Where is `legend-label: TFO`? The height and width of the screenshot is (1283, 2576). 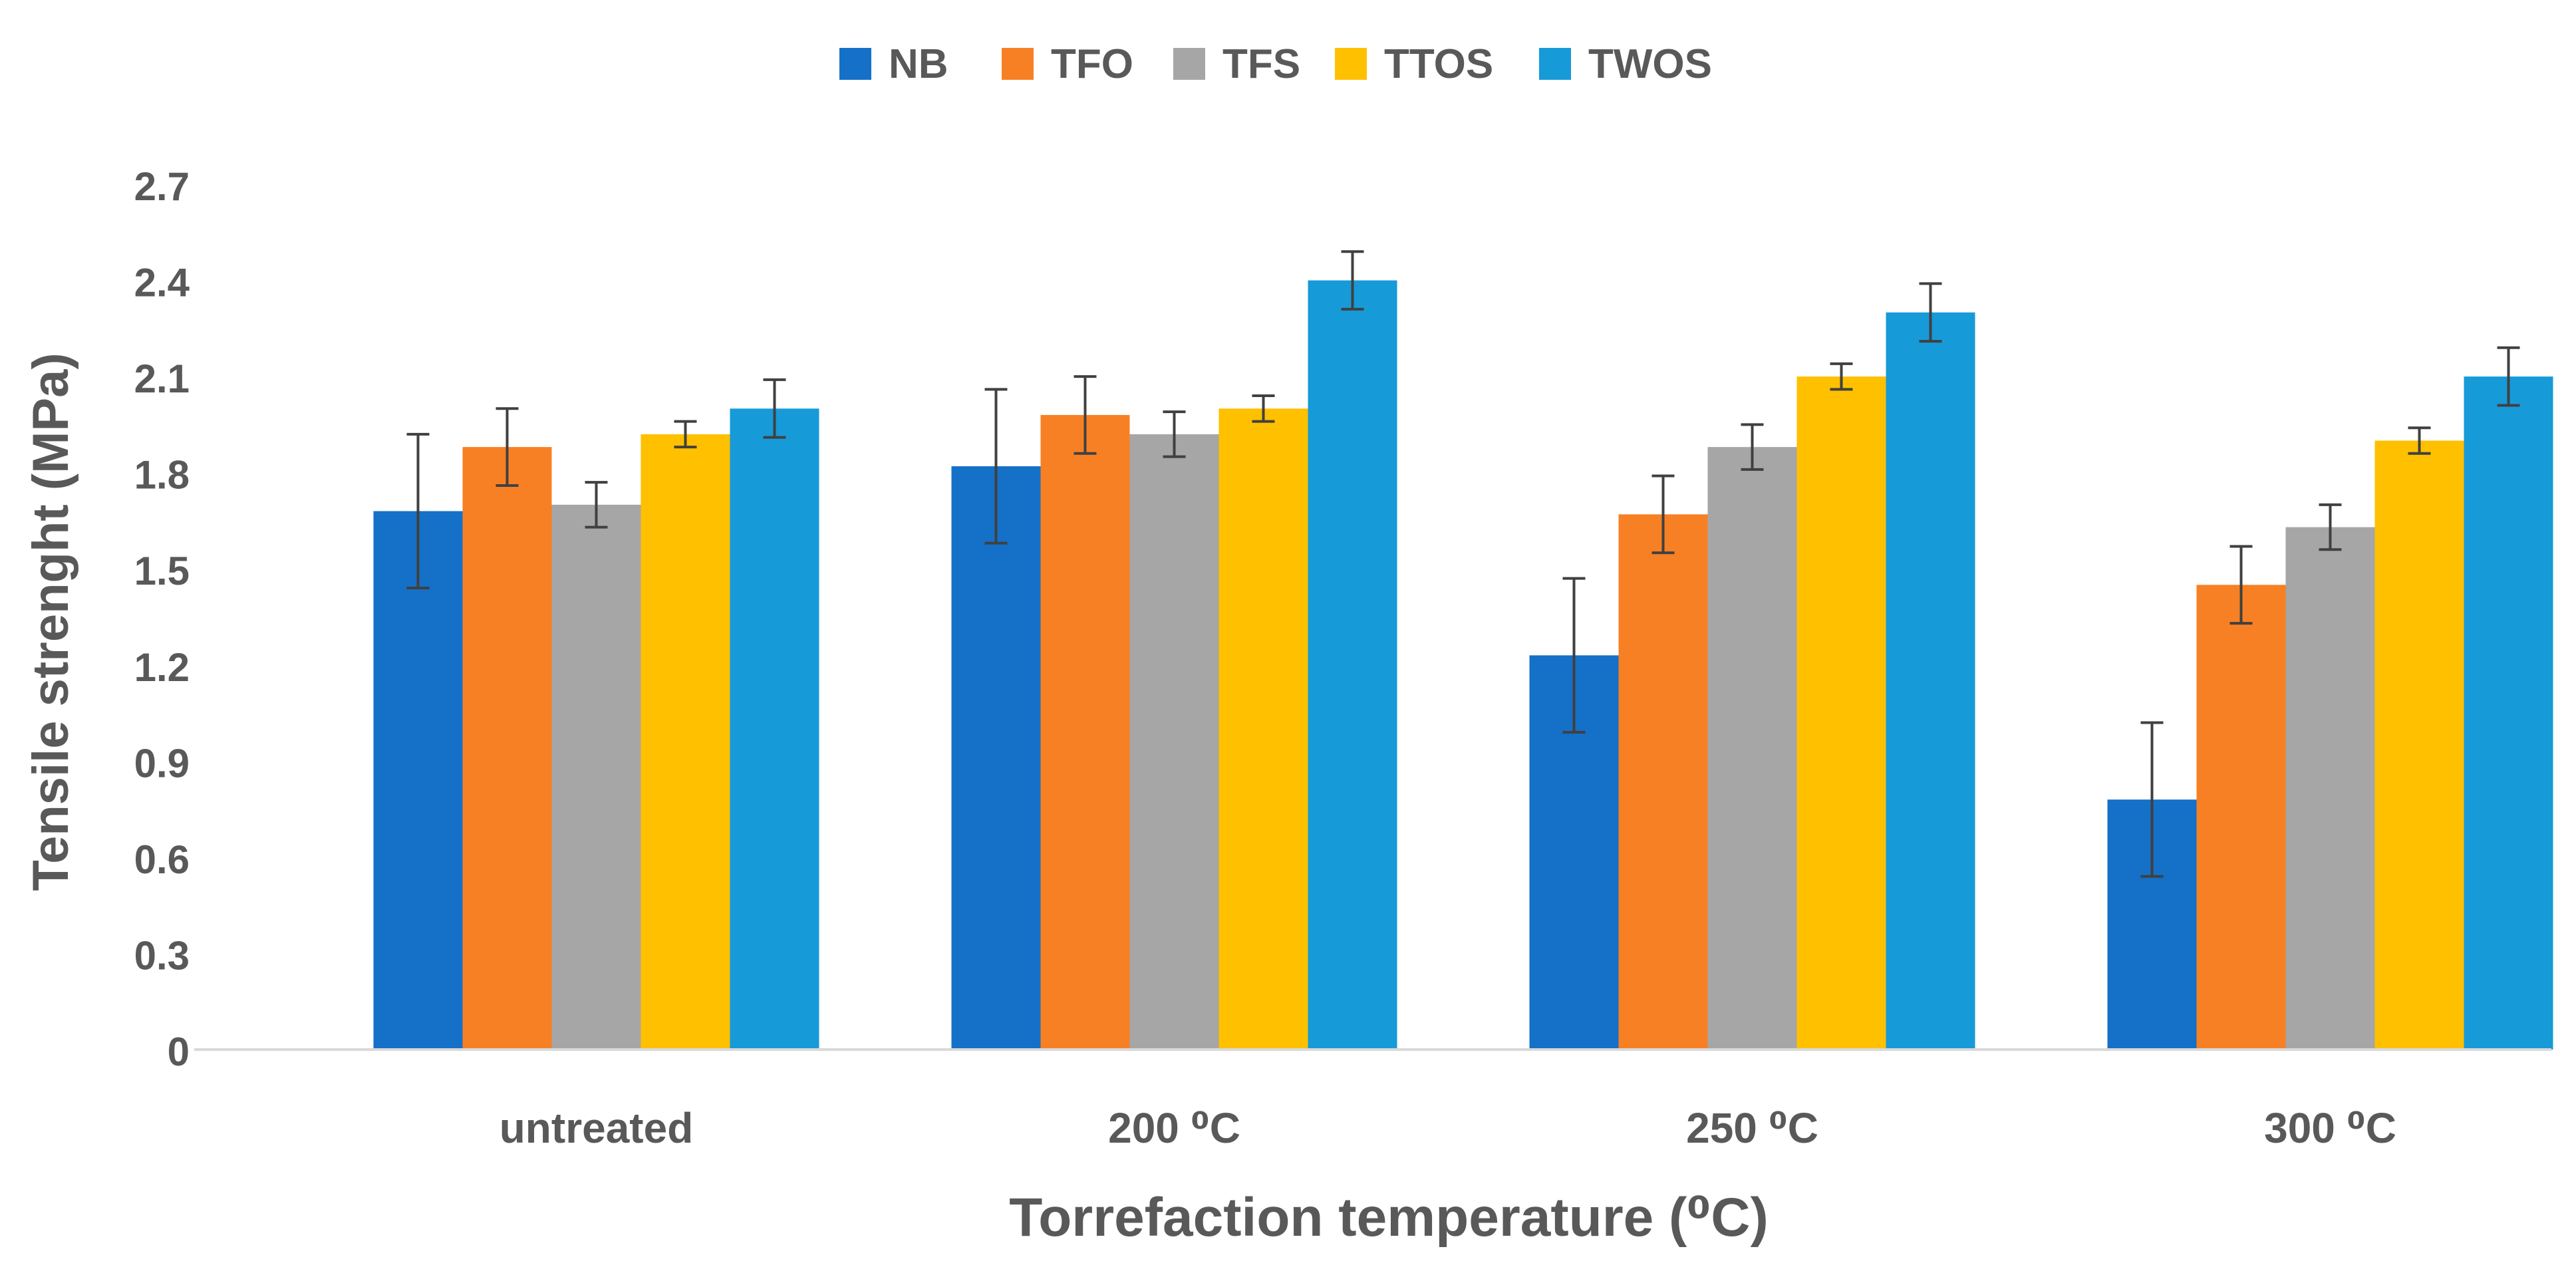
legend-label: TFO is located at coordinates (1092, 64).